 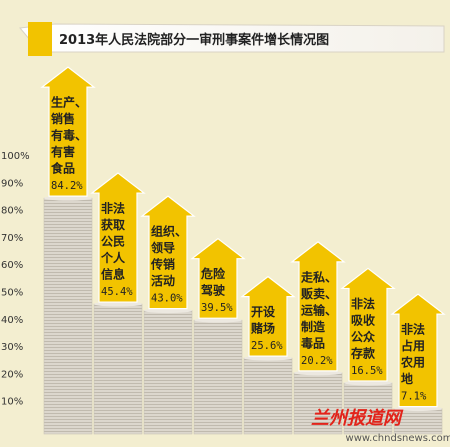 I want to click on title-banner: 2013年人民法院部分一审刑事案件增长情况图, so click(x=232, y=39).